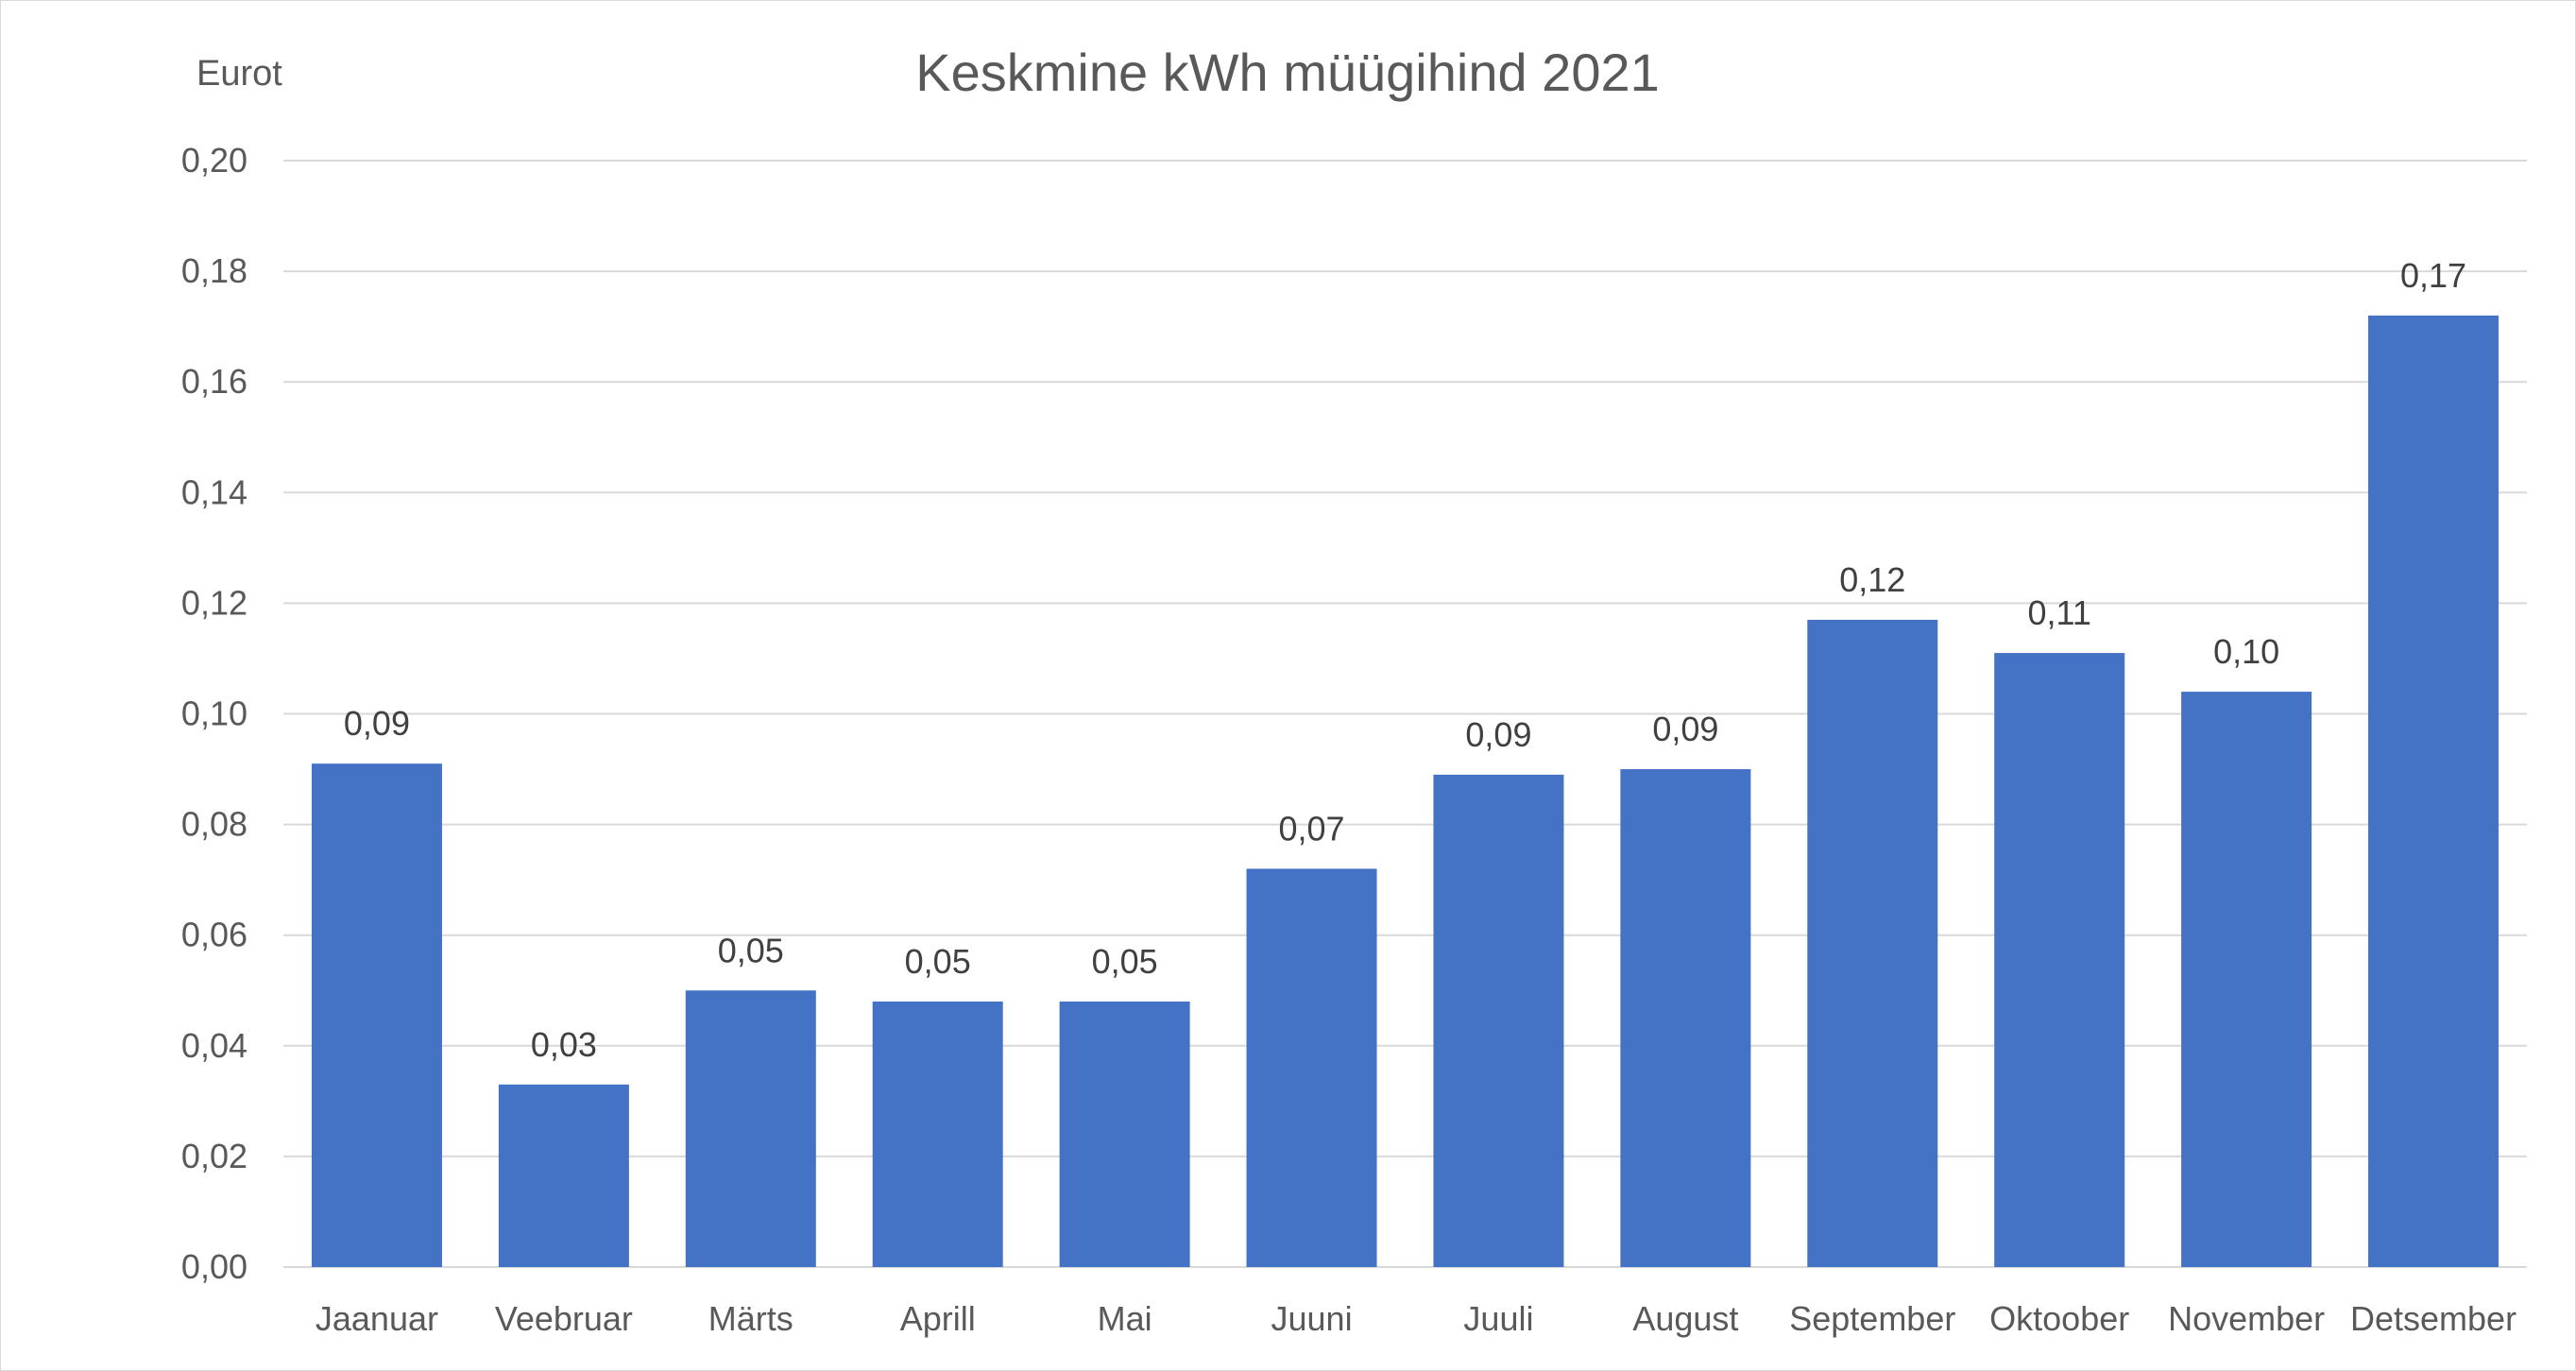  Describe the element at coordinates (214, 602) in the screenshot. I see `y-tick-label: 0,12` at that location.